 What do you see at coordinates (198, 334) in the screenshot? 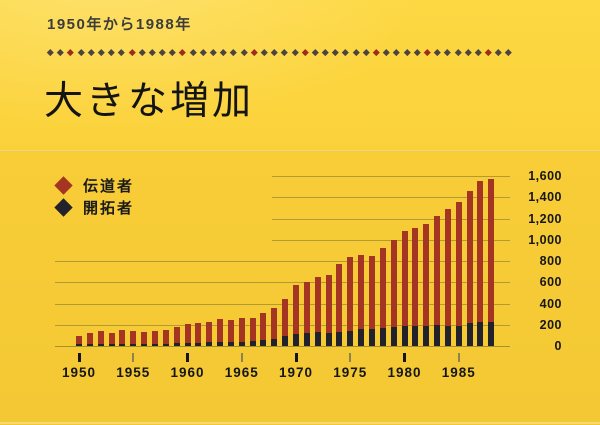
I see `publishers-bar-1961` at bounding box center [198, 334].